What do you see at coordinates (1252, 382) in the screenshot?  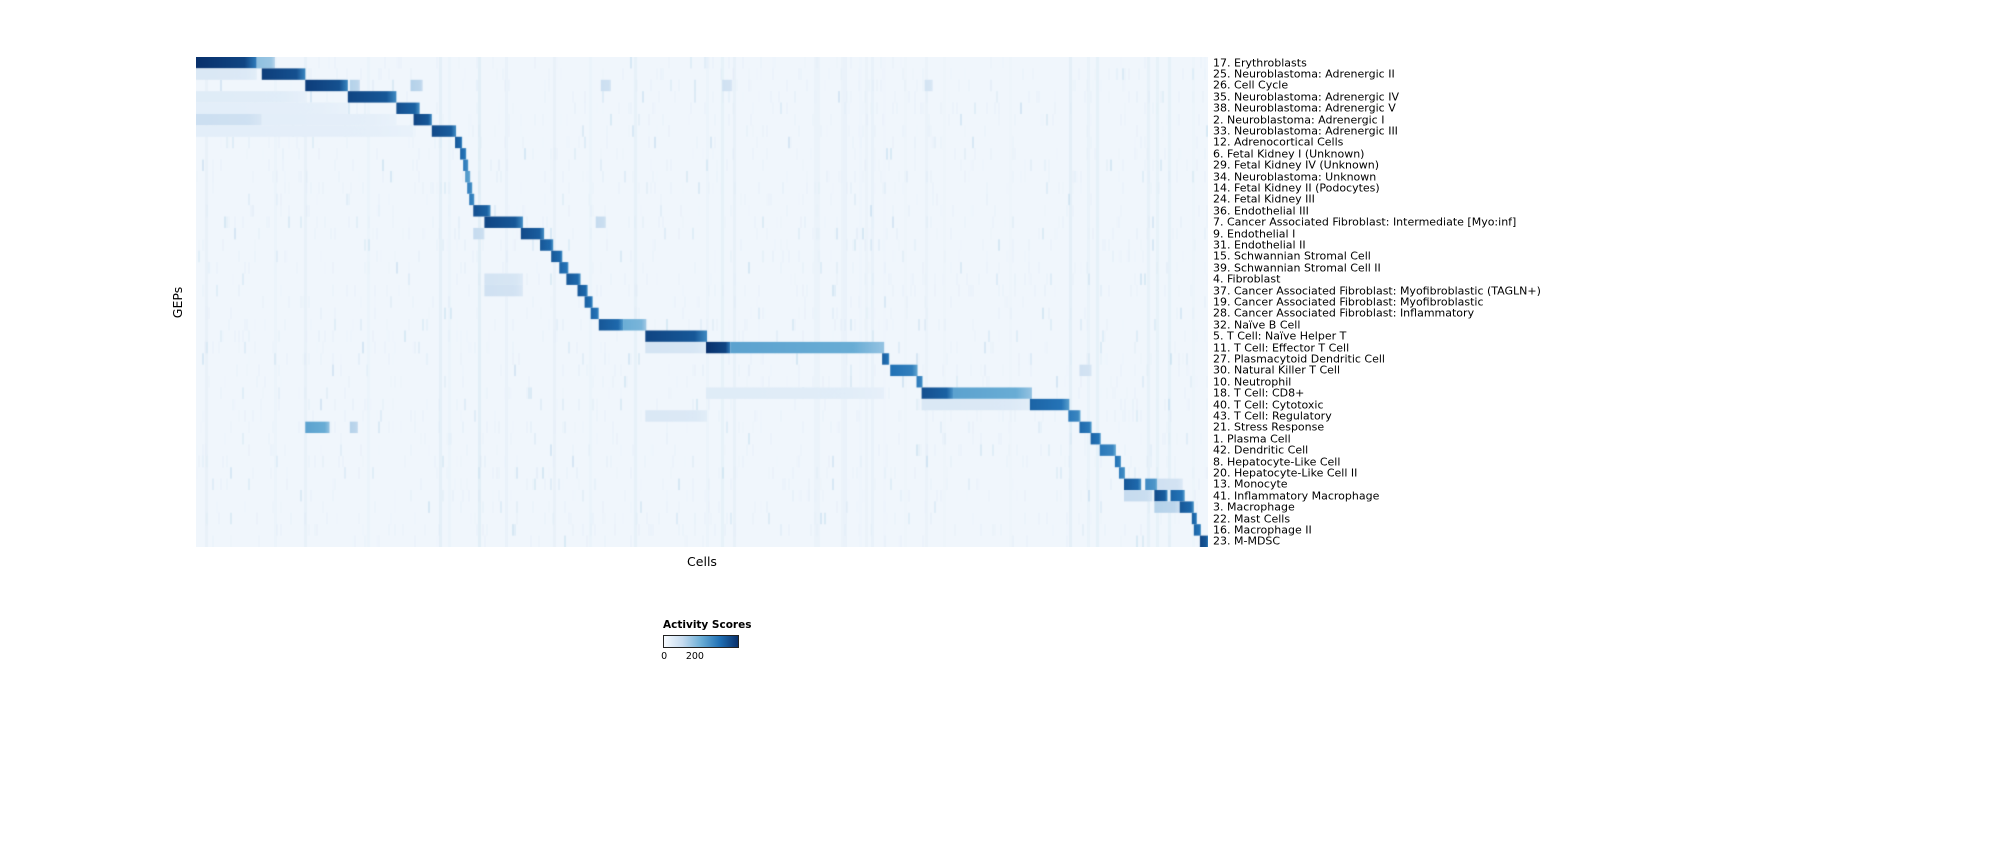 I see `row-label: 10. Neutrophil` at bounding box center [1252, 382].